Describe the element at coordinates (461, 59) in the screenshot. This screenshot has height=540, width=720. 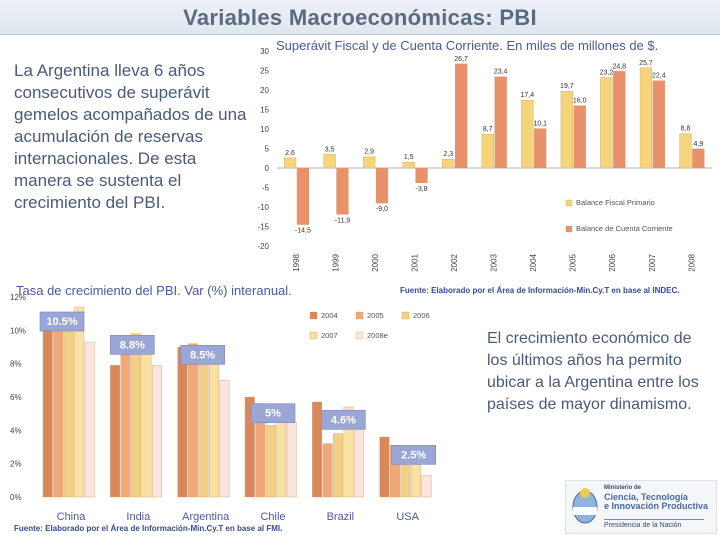
I see `data-label: 26,7` at that location.